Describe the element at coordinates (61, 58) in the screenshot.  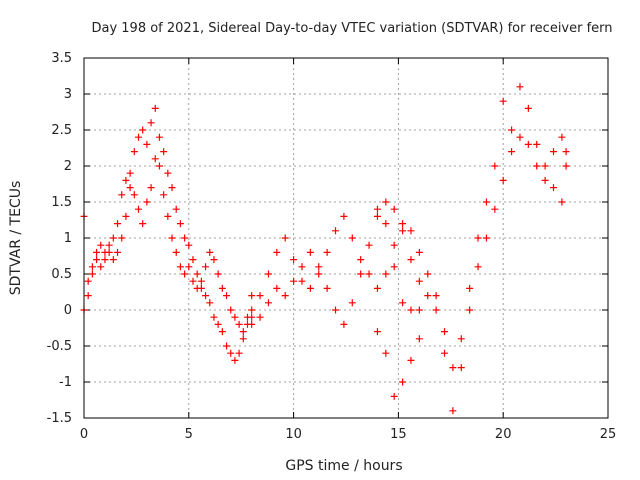
I see `y-tick-label: 3.5` at that location.